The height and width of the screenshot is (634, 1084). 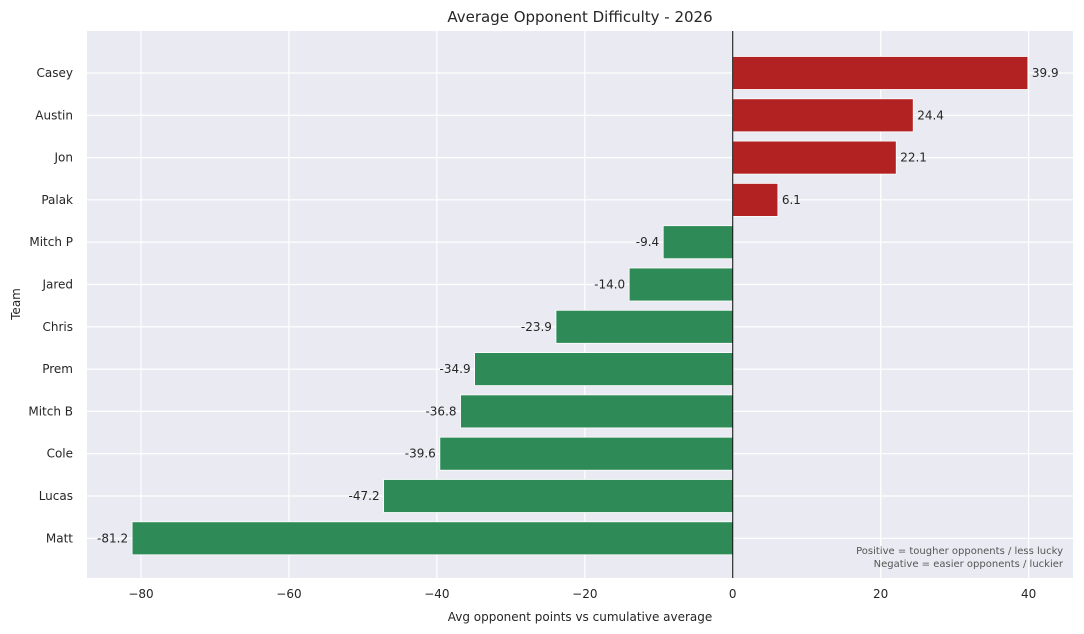 I want to click on data-label: -47.2, so click(x=364, y=496).